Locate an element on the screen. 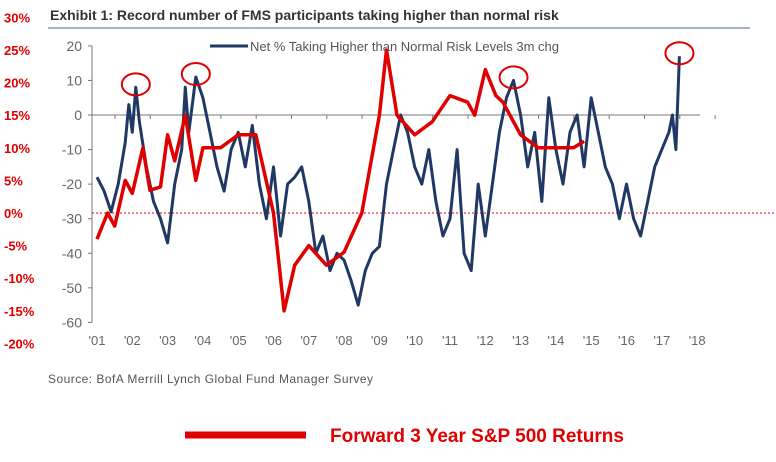 The height and width of the screenshot is (462, 776). x-tick-label: '13 is located at coordinates (520, 340).